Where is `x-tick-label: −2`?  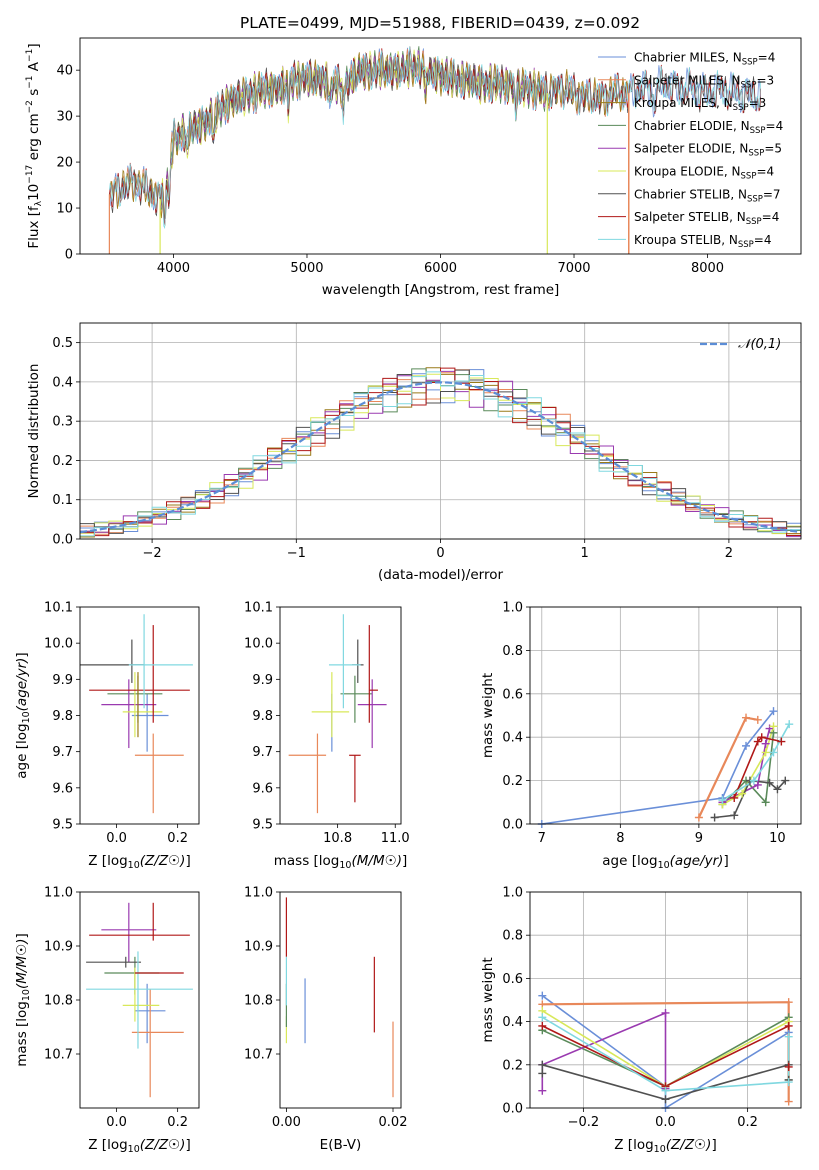 x-tick-label: −2 is located at coordinates (152, 553).